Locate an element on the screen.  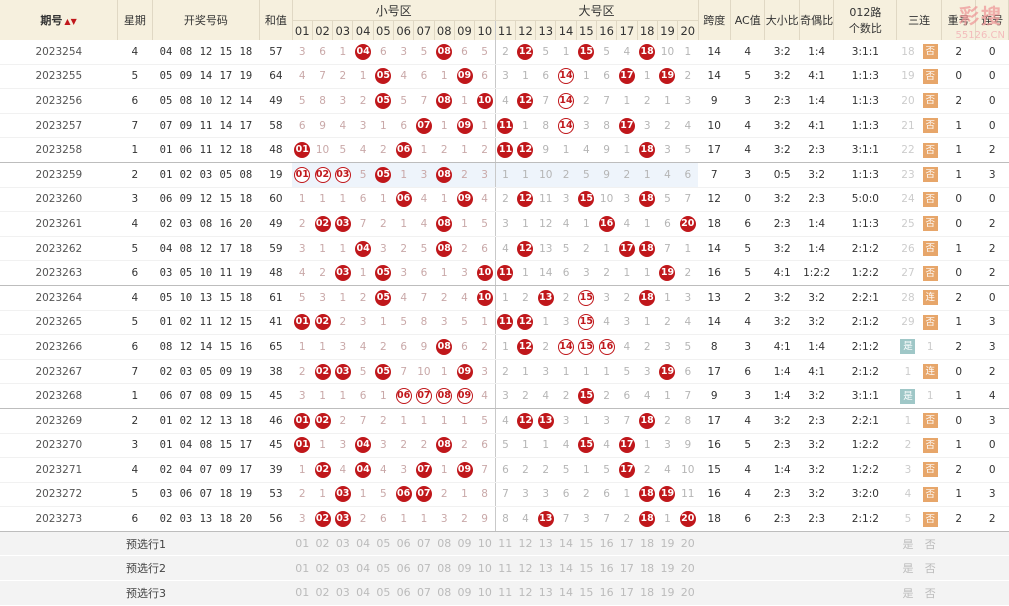
number-cell: 03 is located at coordinates (342, 175).